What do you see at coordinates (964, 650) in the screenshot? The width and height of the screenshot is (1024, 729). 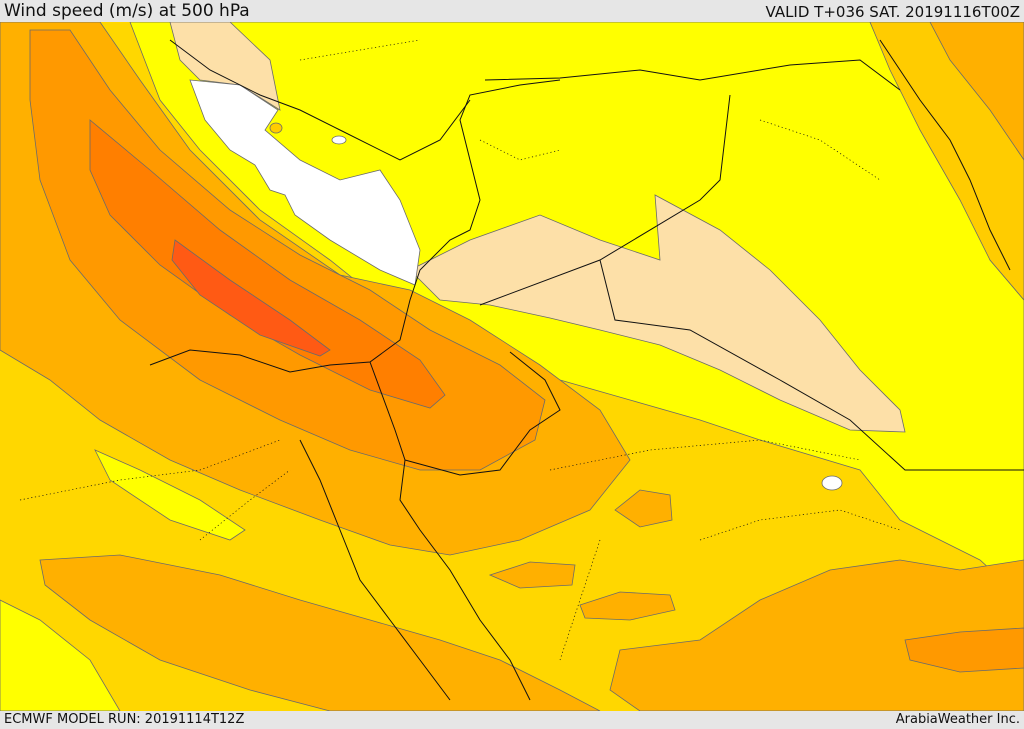 I see `contour-high-se` at bounding box center [964, 650].